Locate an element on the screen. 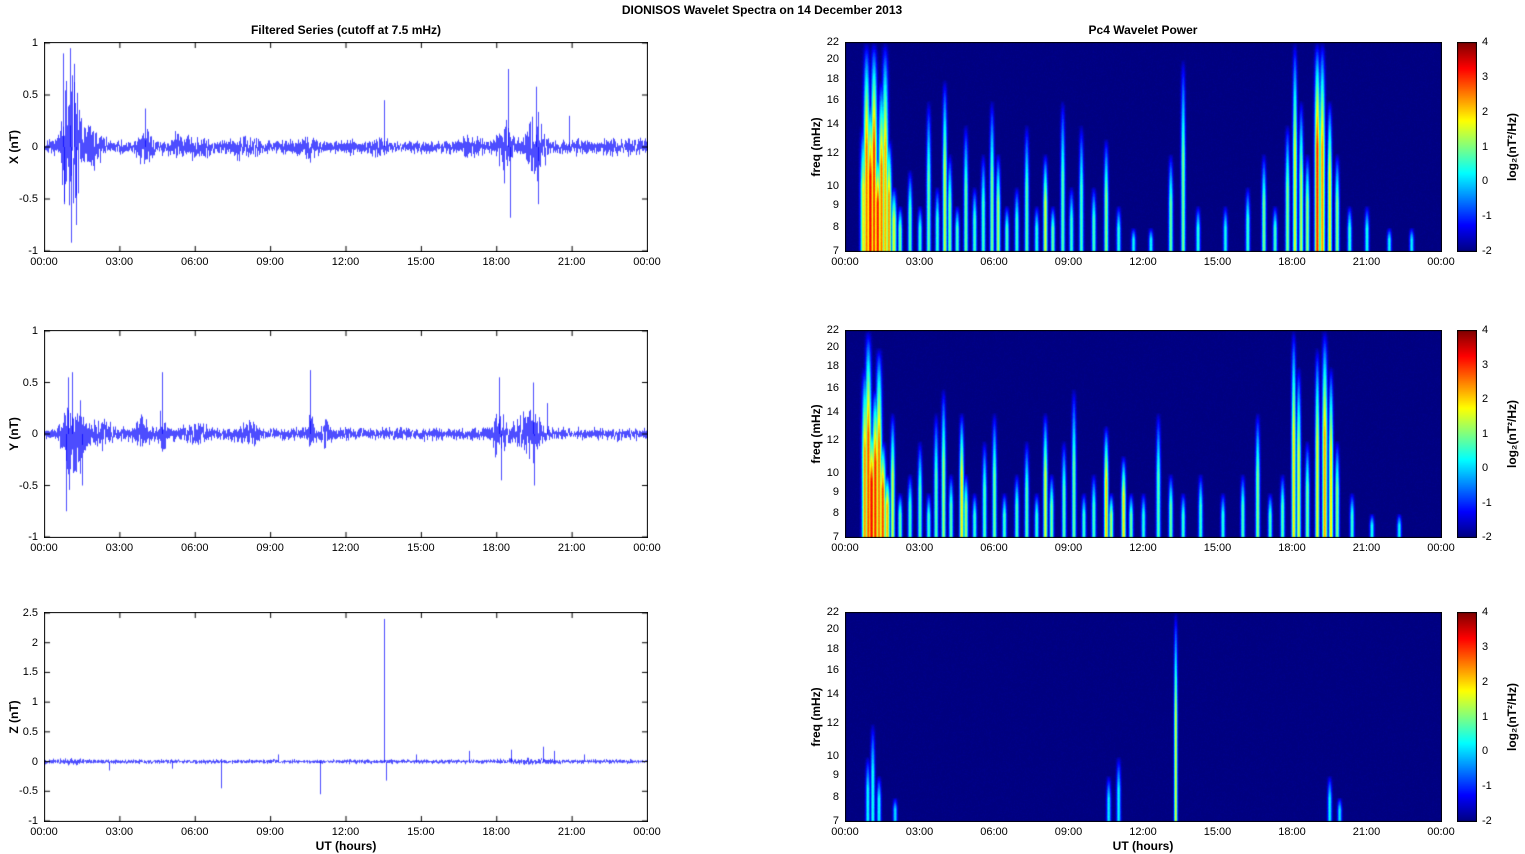 The image size is (1525, 854). z-series-ylabel: Z (nT) is located at coordinates (14, 717).